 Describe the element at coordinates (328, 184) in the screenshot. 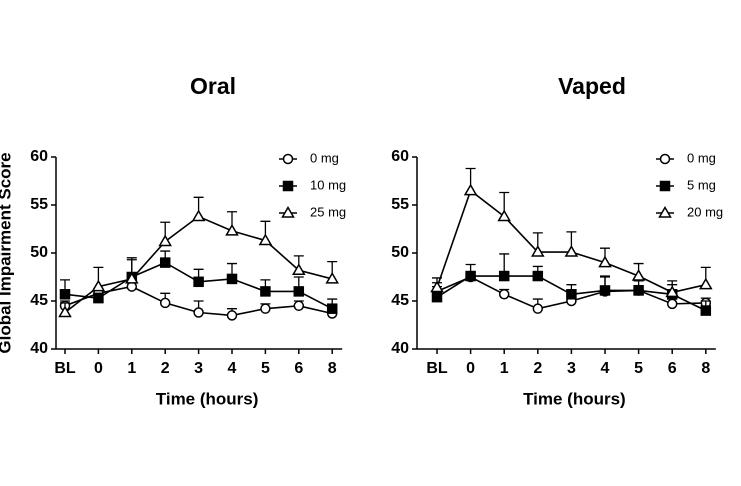

I see `legend-label: 10 mg` at that location.